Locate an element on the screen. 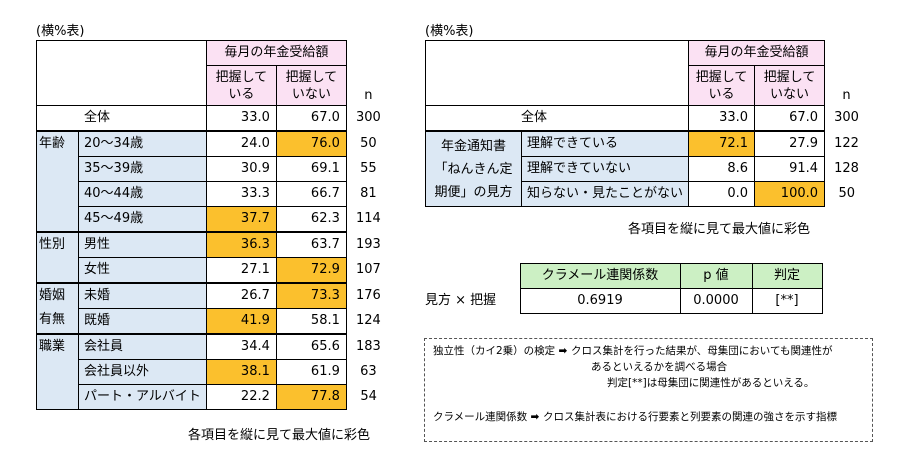  right-total-v2: 67.0 is located at coordinates (790, 118).